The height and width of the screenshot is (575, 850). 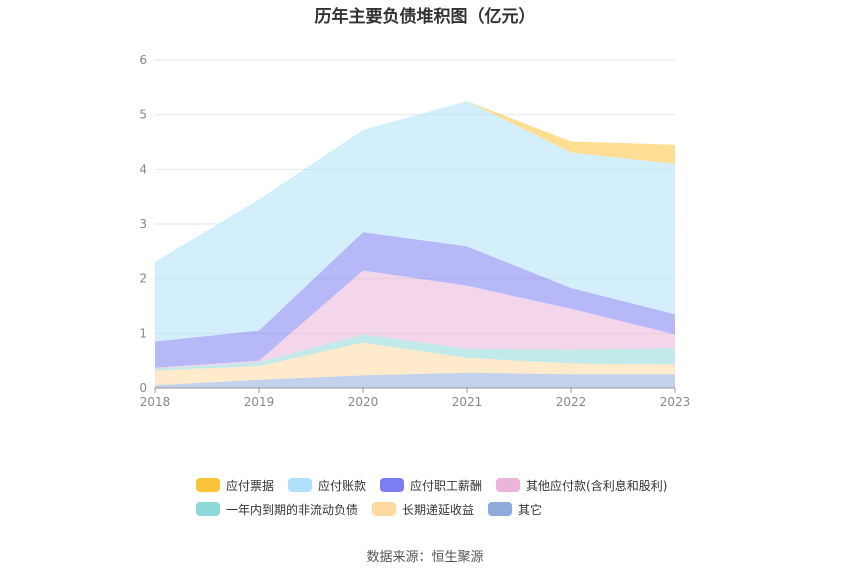 I want to click on y-tick-label: 1, so click(x=143, y=333).